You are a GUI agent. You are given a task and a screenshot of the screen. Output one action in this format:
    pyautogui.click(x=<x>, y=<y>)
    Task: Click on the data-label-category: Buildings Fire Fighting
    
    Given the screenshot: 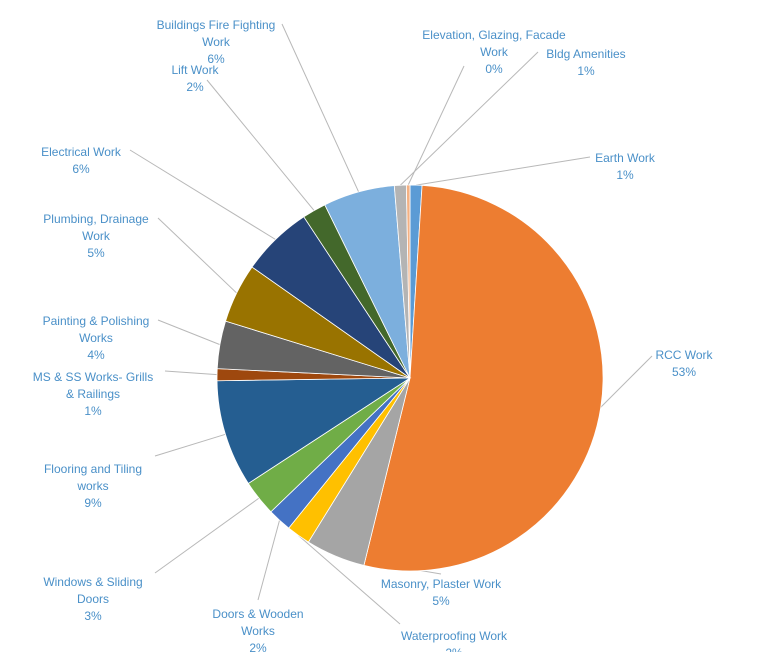 What is the action you would take?
    pyautogui.click(x=216, y=25)
    